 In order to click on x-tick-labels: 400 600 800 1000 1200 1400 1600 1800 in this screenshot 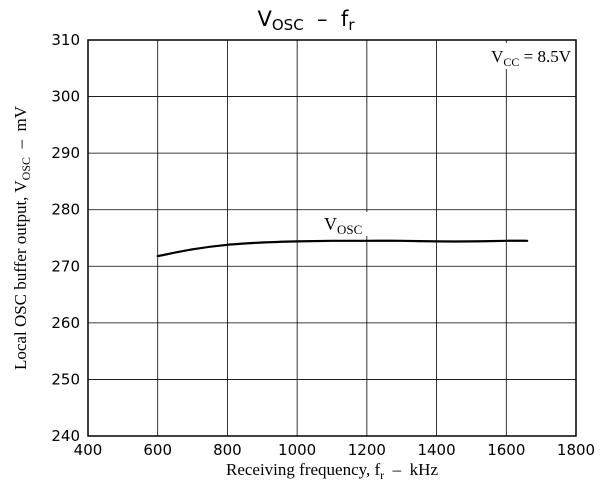, I will do `click(334, 450)`.